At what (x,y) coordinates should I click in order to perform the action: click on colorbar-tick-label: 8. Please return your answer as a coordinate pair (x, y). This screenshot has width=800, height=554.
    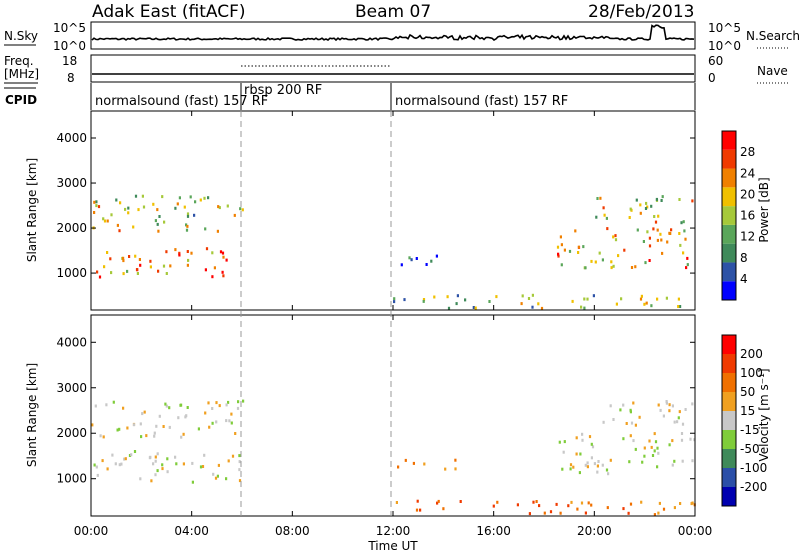
    Looking at the image, I should click on (744, 258).